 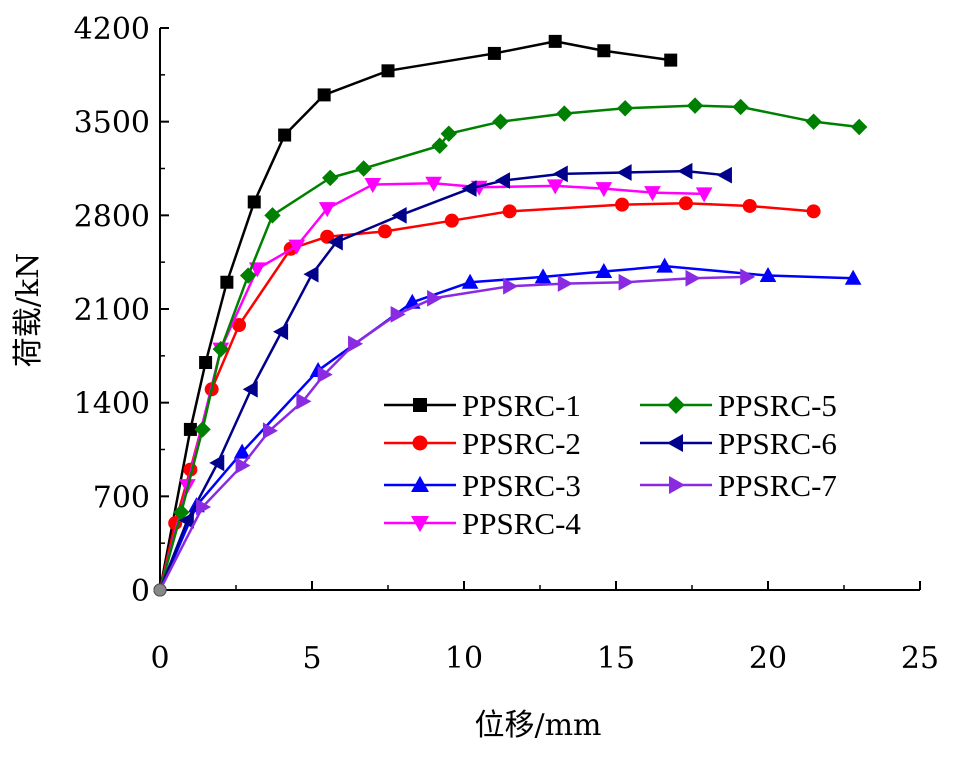 What do you see at coordinates (160, 590) in the screenshot?
I see `origin-point` at bounding box center [160, 590].